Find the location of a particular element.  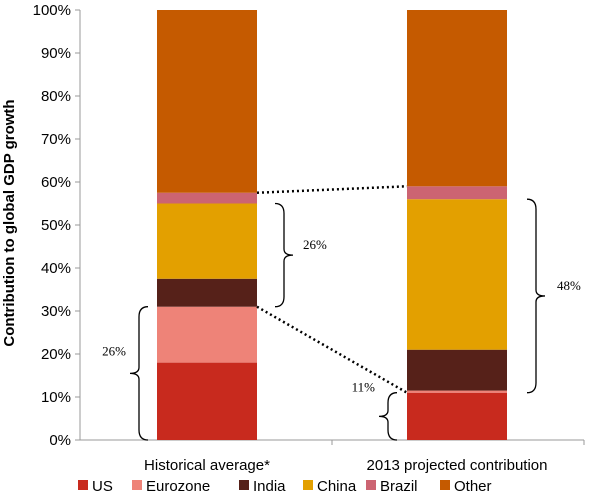

y-tick-label: 70% is located at coordinates (56, 139).